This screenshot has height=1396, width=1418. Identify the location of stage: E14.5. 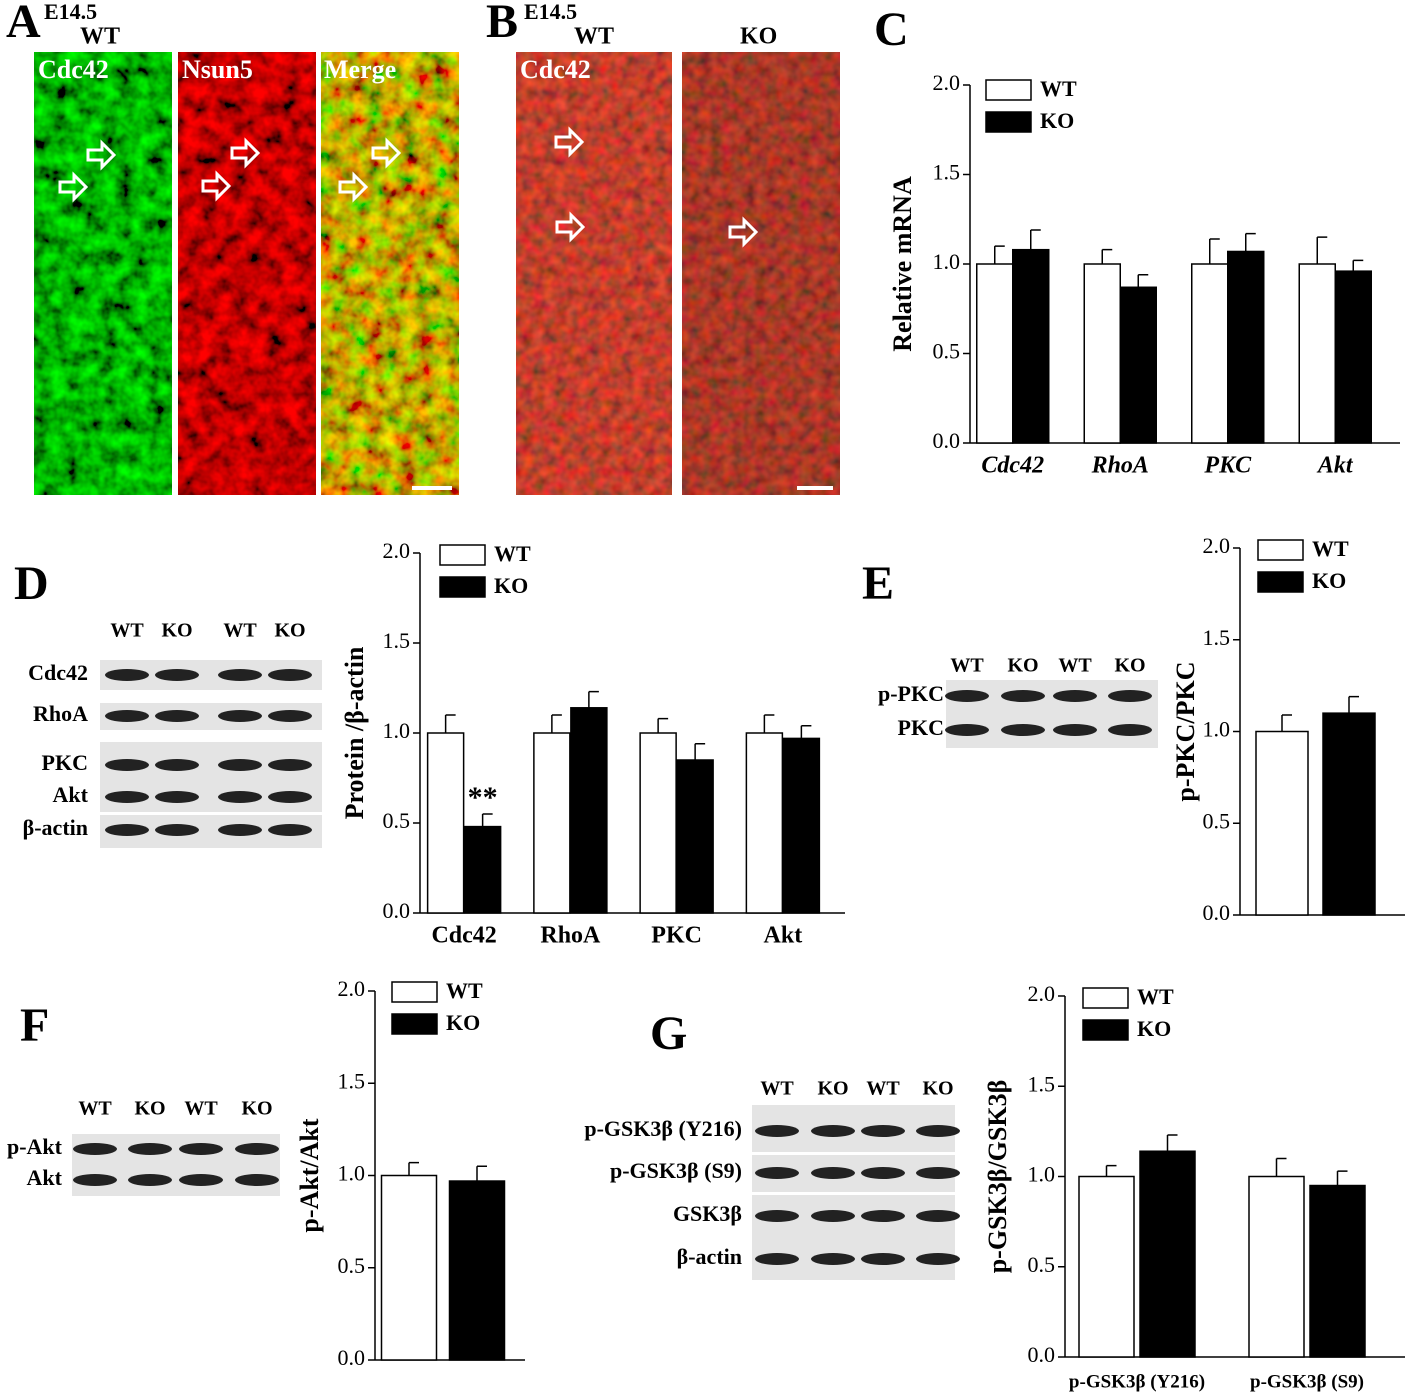
(550, 12).